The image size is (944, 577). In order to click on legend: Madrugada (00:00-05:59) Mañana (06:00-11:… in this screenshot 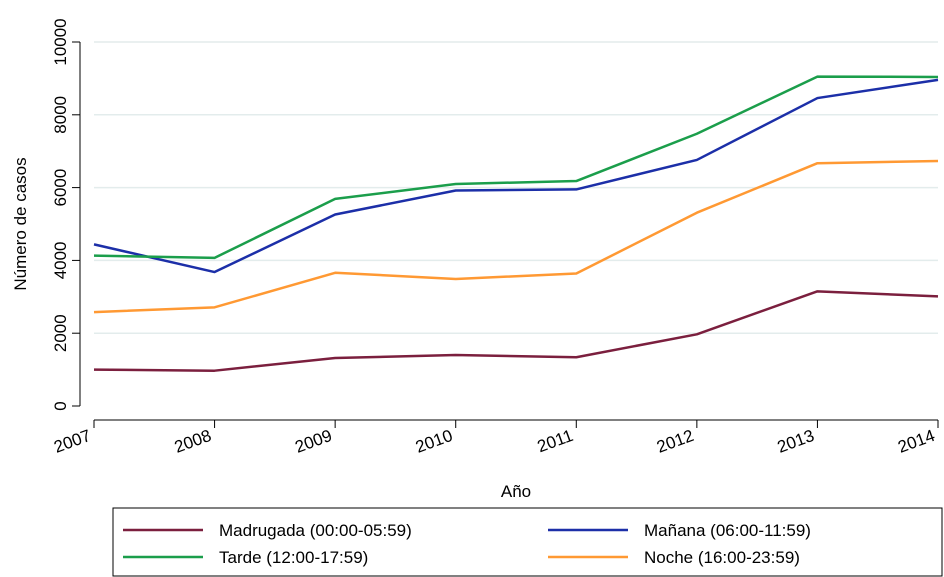, I will do `click(527, 542)`.